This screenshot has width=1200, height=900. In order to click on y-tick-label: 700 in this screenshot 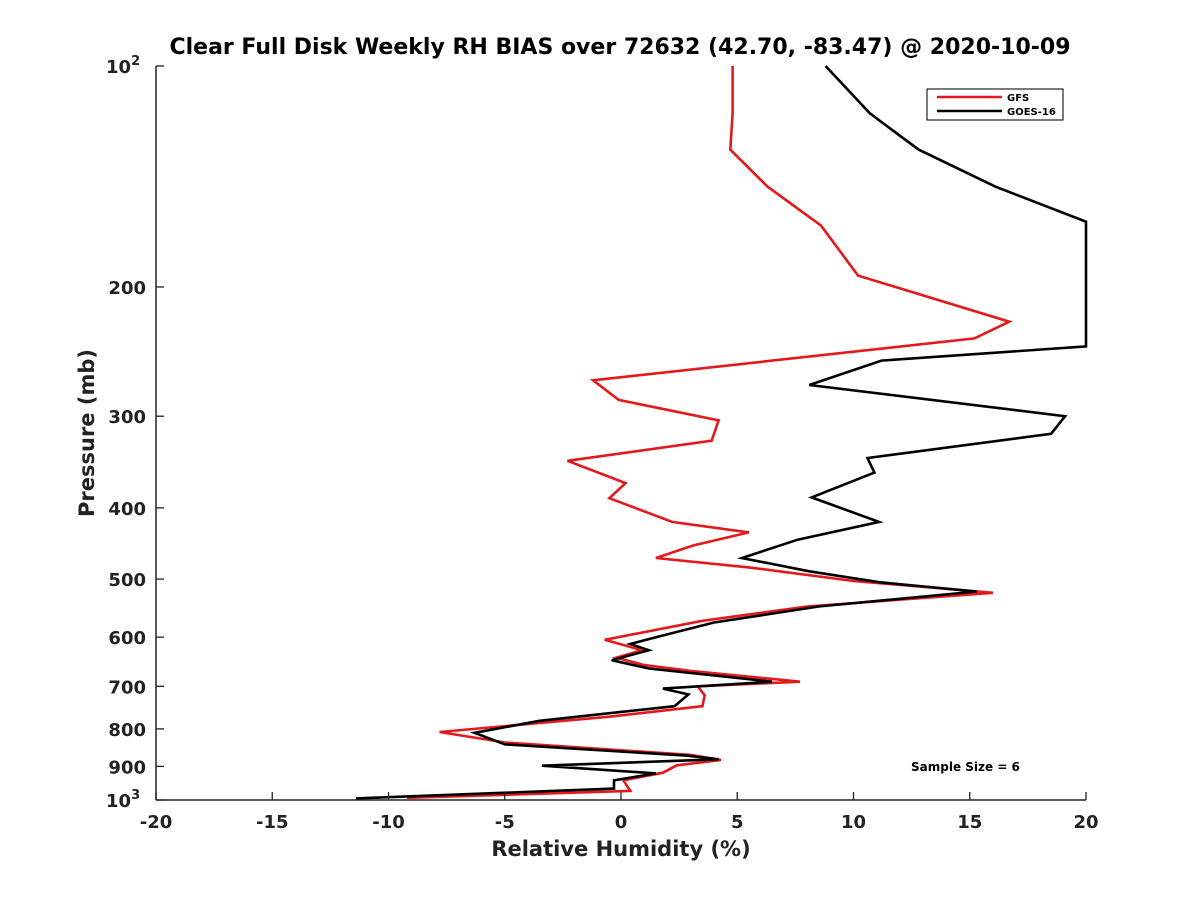, I will do `click(127, 687)`.